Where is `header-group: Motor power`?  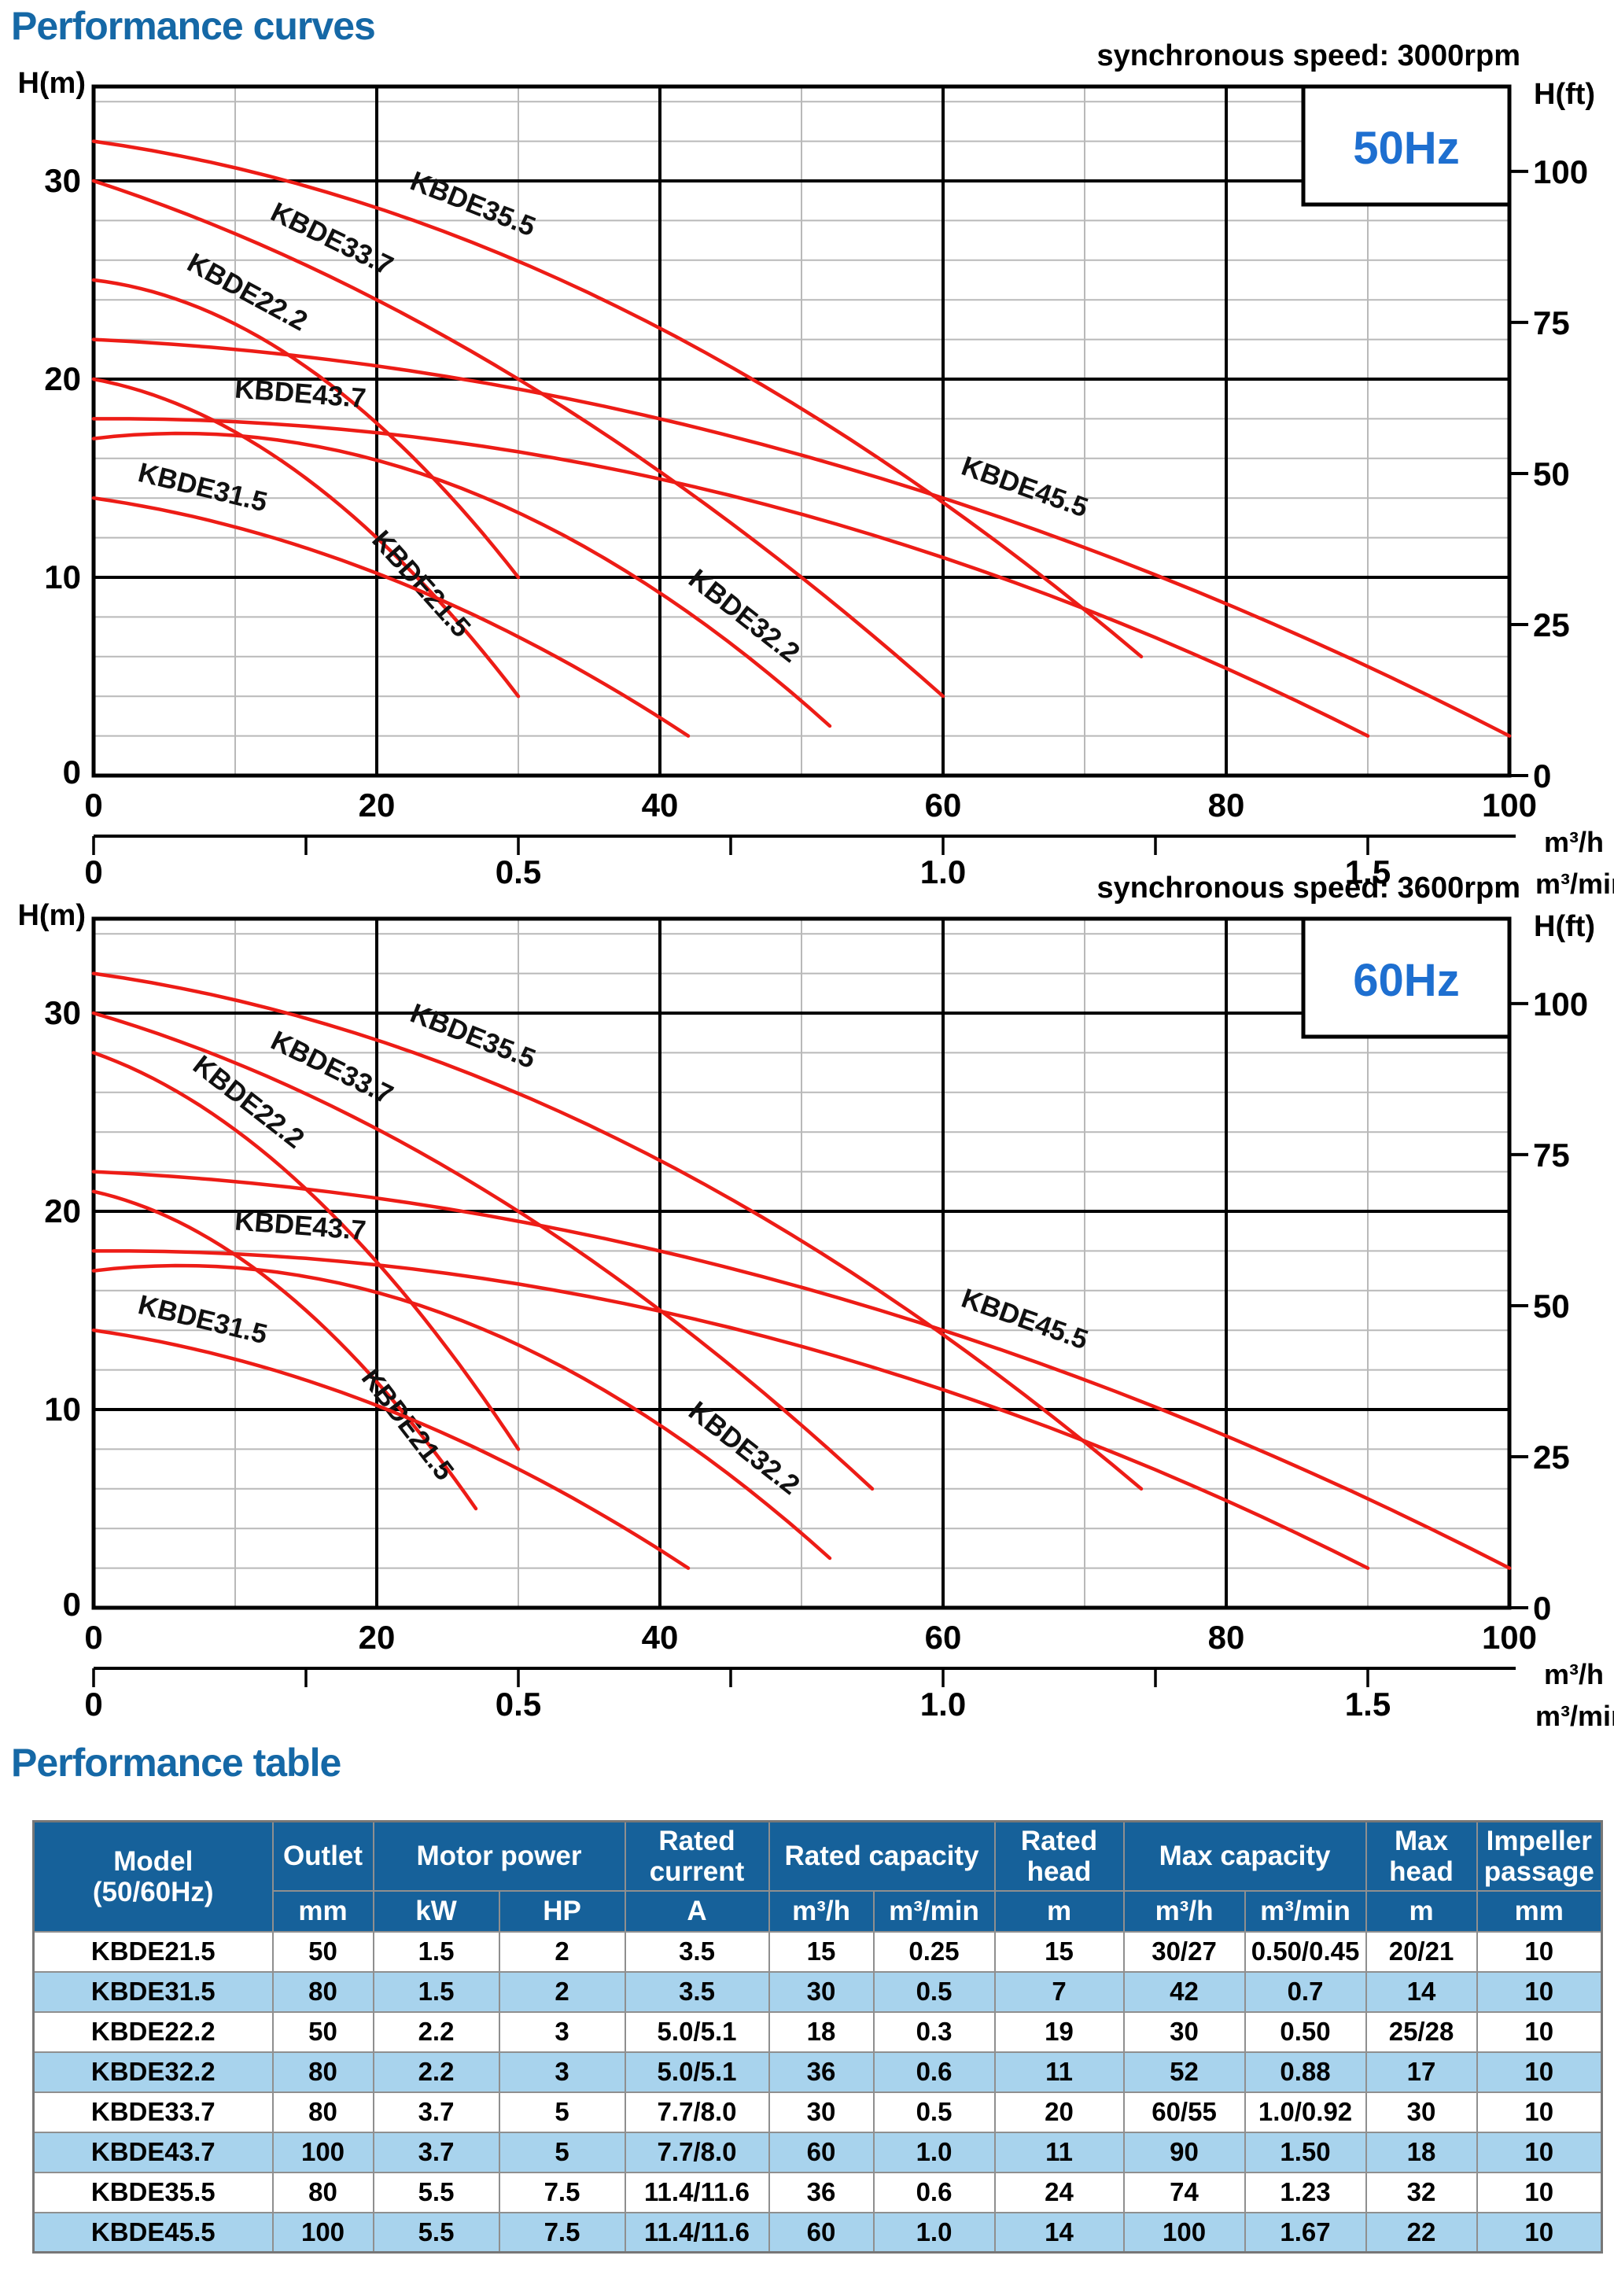 header-group: Motor power is located at coordinates (499, 1856).